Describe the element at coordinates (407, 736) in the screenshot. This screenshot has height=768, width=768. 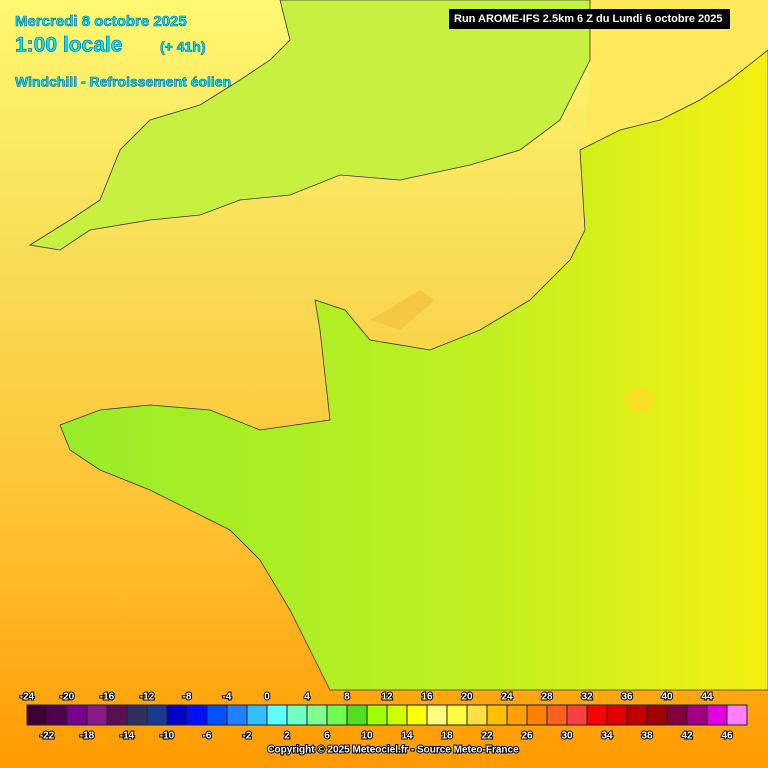
I see `legend-label: 14` at that location.